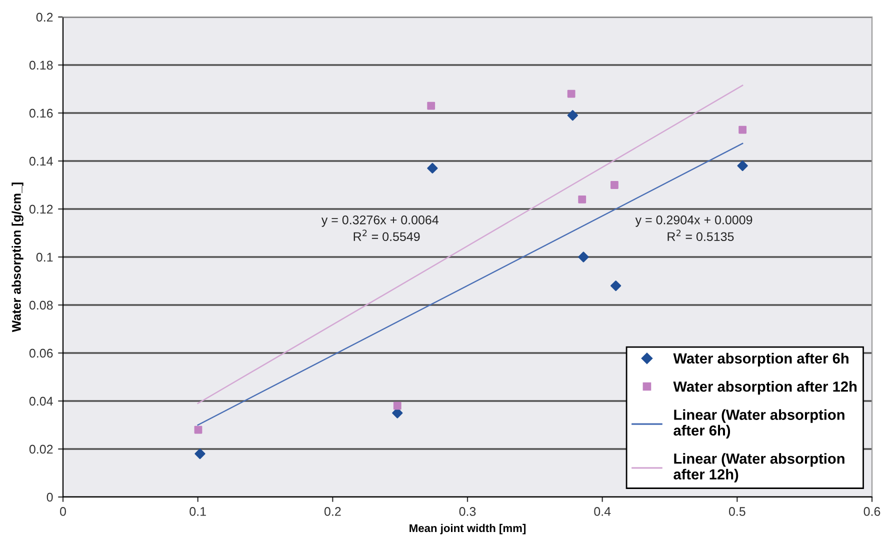 The height and width of the screenshot is (545, 881). Describe the element at coordinates (41, 209) in the screenshot. I see `y-tick-label: 0.12` at that location.